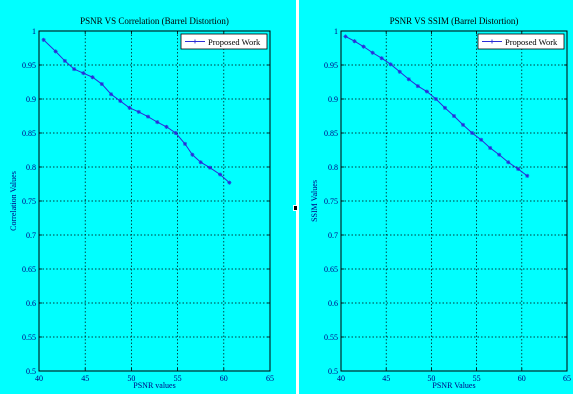 This screenshot has height=394, width=573. Describe the element at coordinates (154, 385) in the screenshot. I see `x-axis-label: PSNR values` at that location.